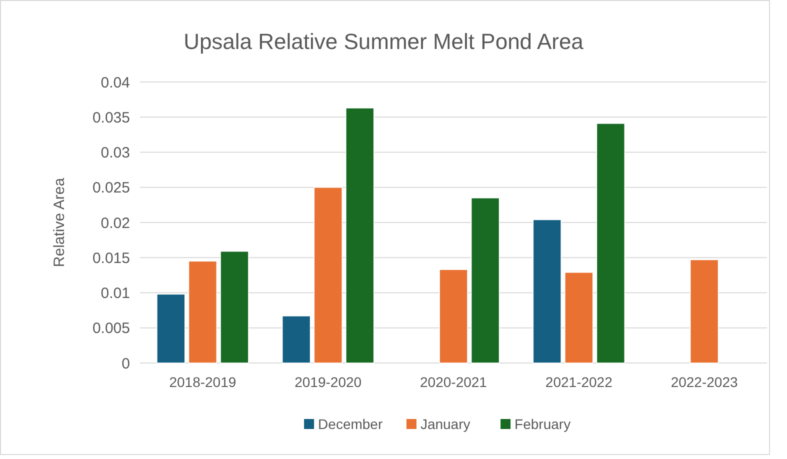  Describe the element at coordinates (111, 117) in the screenshot. I see `y-tick-label: 0.035` at that location.